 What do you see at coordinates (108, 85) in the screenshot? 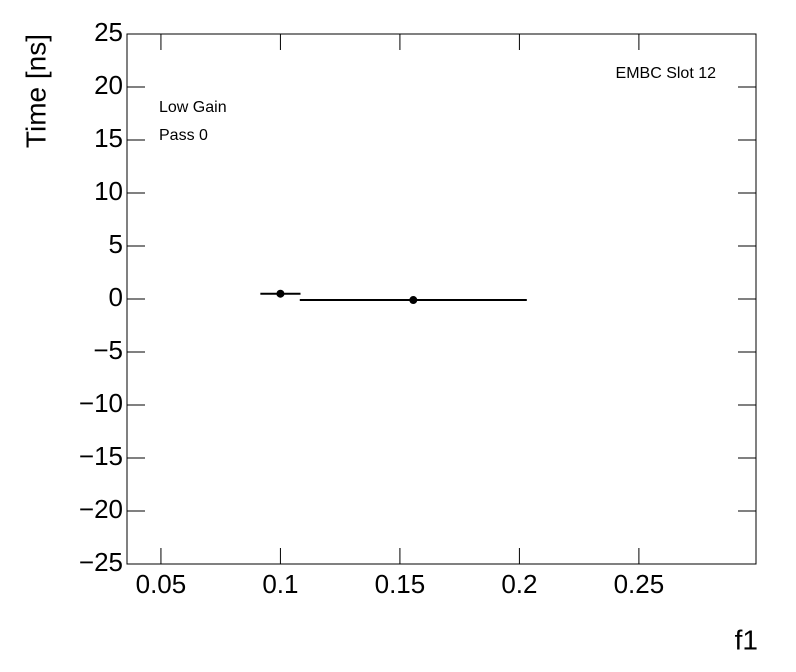
I see `y-tick-label: 20` at bounding box center [108, 85].